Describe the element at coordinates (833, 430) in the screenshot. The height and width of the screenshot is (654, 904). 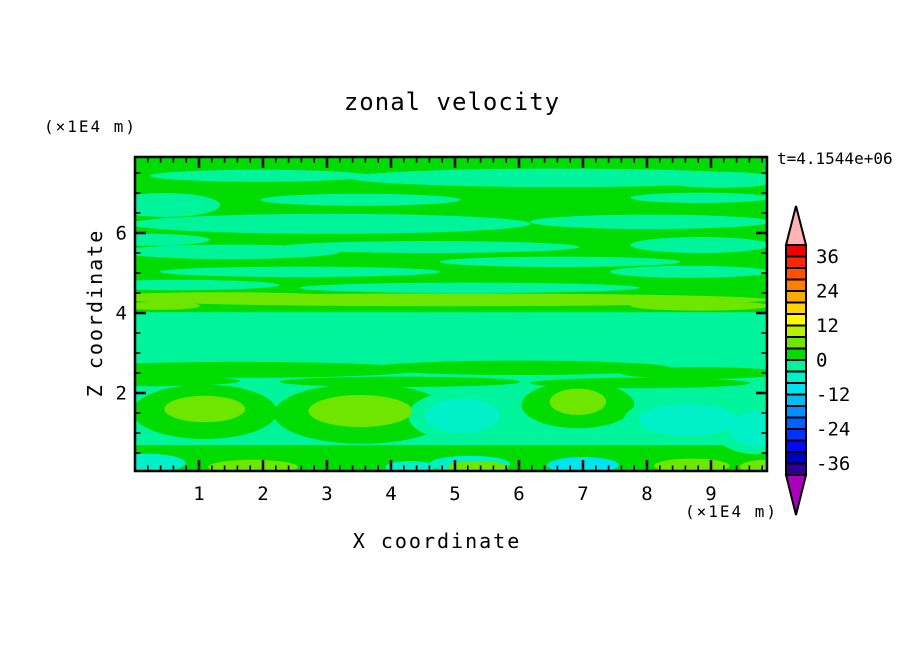
I see `colorbar-tick-label: -24` at that location.